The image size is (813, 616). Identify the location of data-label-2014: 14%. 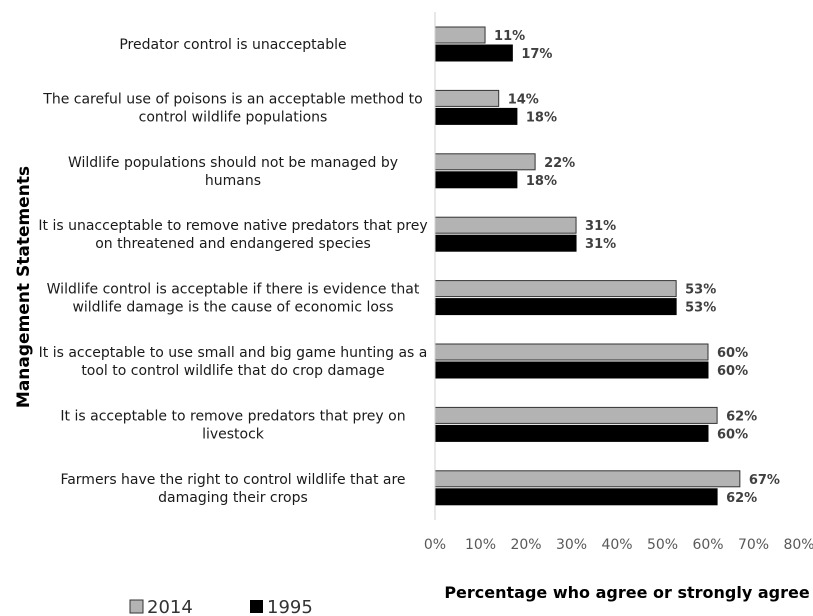
(523, 99).